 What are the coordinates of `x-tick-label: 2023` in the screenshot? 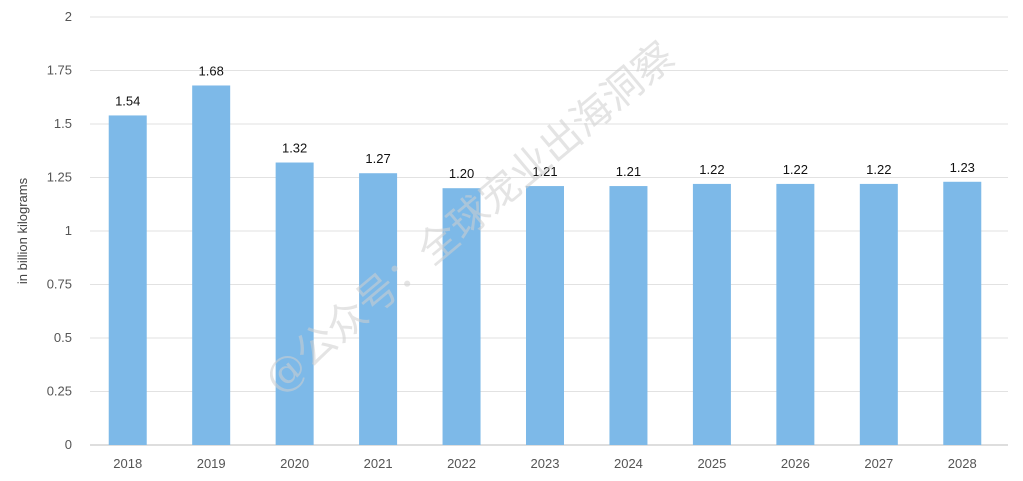 It's located at (545, 463).